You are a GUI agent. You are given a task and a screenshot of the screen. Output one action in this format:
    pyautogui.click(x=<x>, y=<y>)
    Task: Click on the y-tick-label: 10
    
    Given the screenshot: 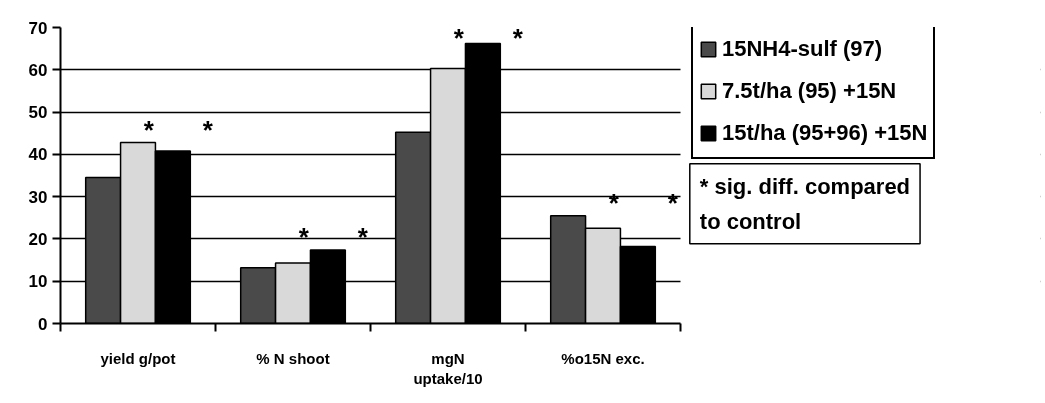 What is the action you would take?
    pyautogui.click(x=38, y=282)
    